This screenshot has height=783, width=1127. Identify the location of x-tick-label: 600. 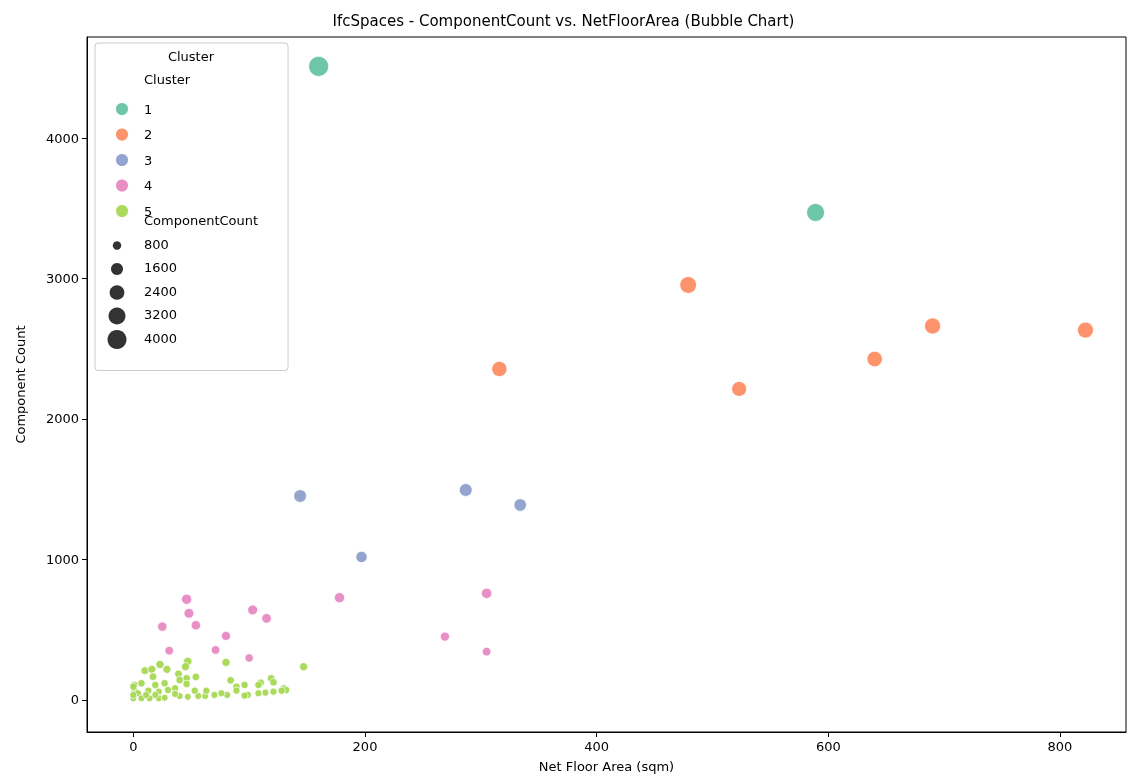
(828, 746).